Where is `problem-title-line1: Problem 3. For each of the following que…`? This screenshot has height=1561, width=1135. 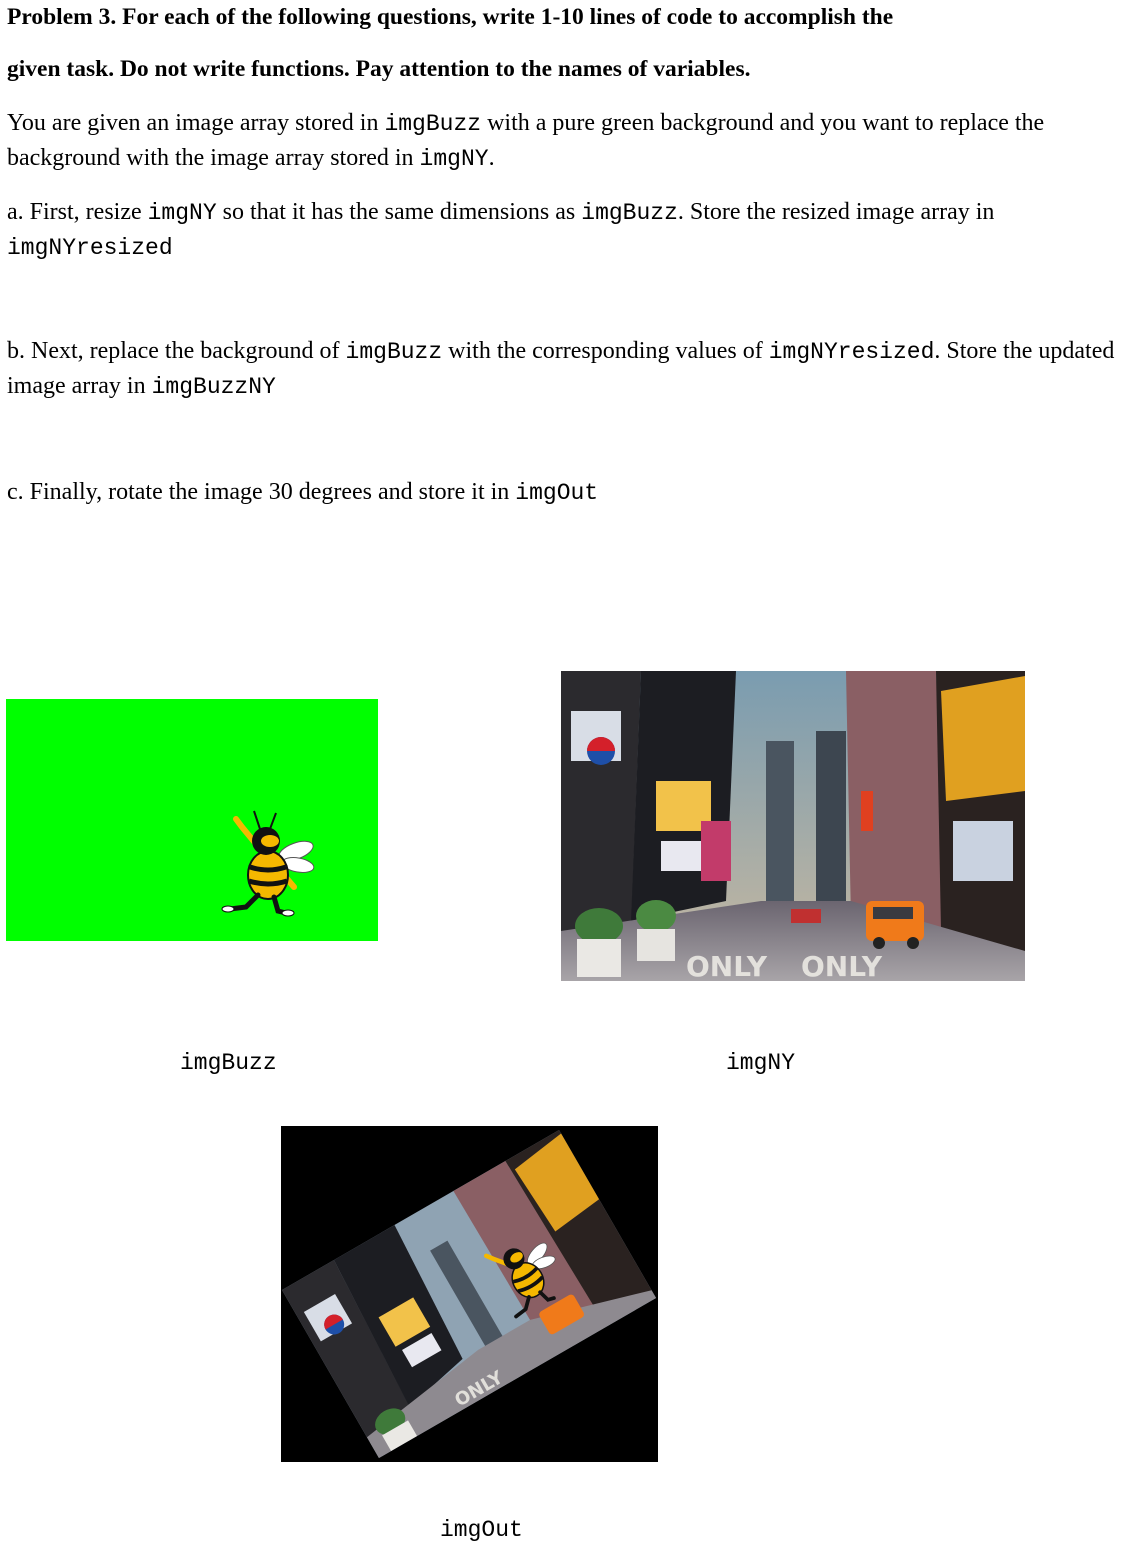 problem-title-line1: Problem 3. For each of the following que… is located at coordinates (450, 17).